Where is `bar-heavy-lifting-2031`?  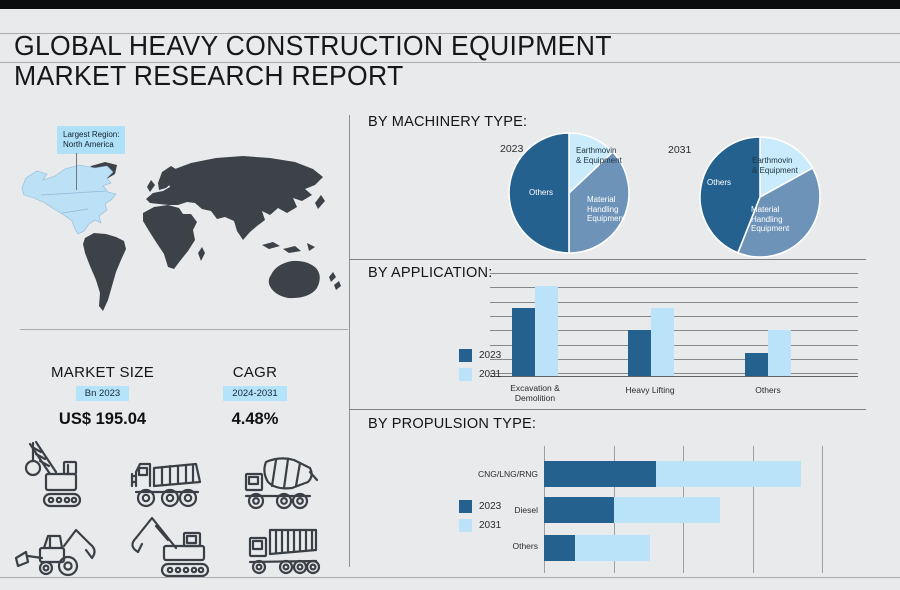
bar-heavy-lifting-2031 is located at coordinates (662, 342).